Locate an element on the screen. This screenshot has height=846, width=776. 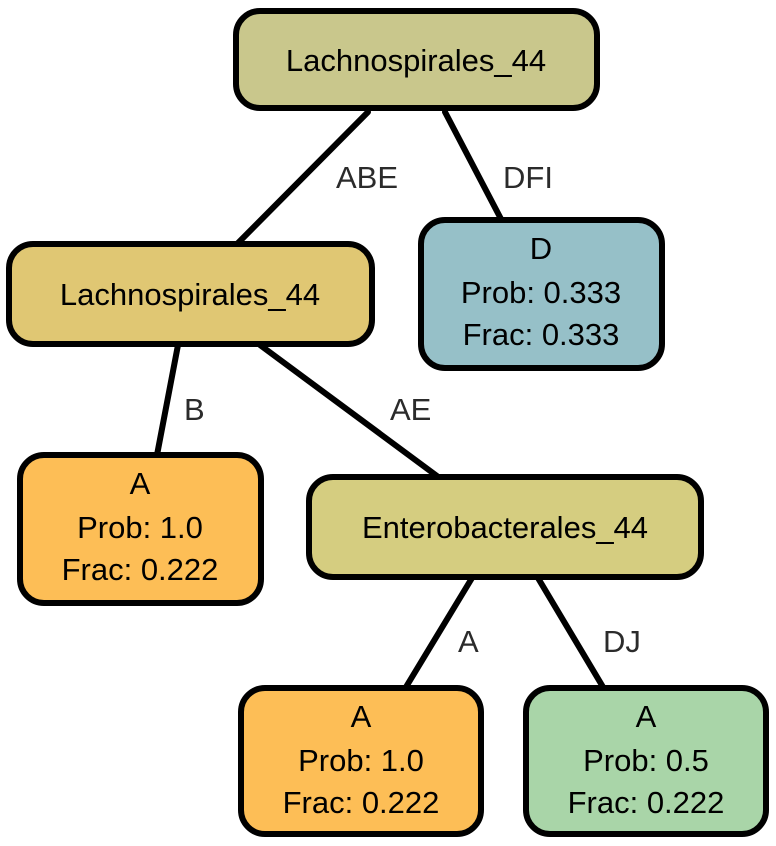
node-label: Enterobacterales_44 is located at coordinates (505, 527).